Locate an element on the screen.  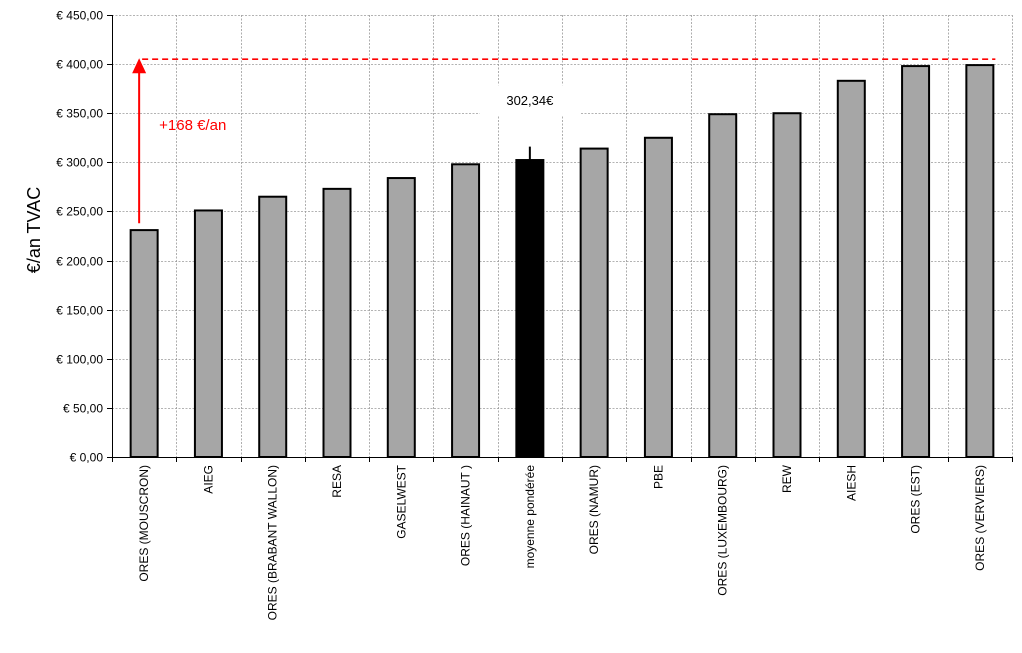
y-tick-label: € 400,00 is located at coordinates (79, 65).